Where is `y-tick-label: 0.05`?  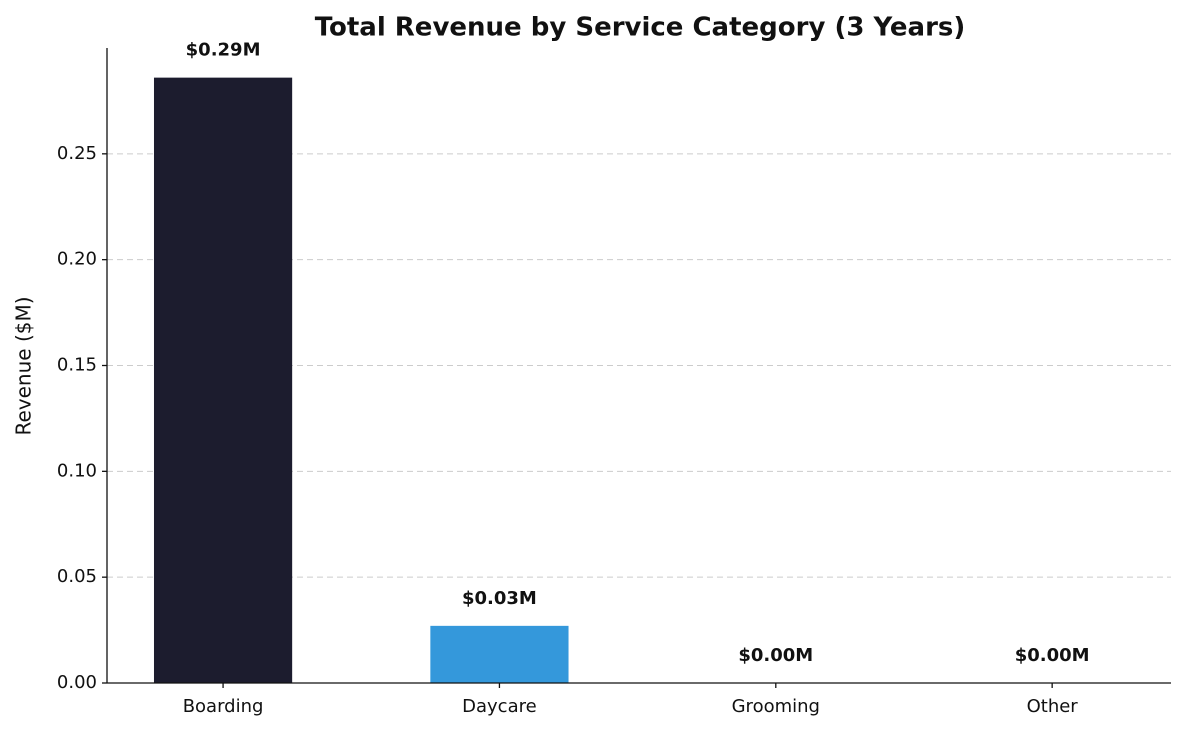
y-tick-label: 0.05 is located at coordinates (77, 576).